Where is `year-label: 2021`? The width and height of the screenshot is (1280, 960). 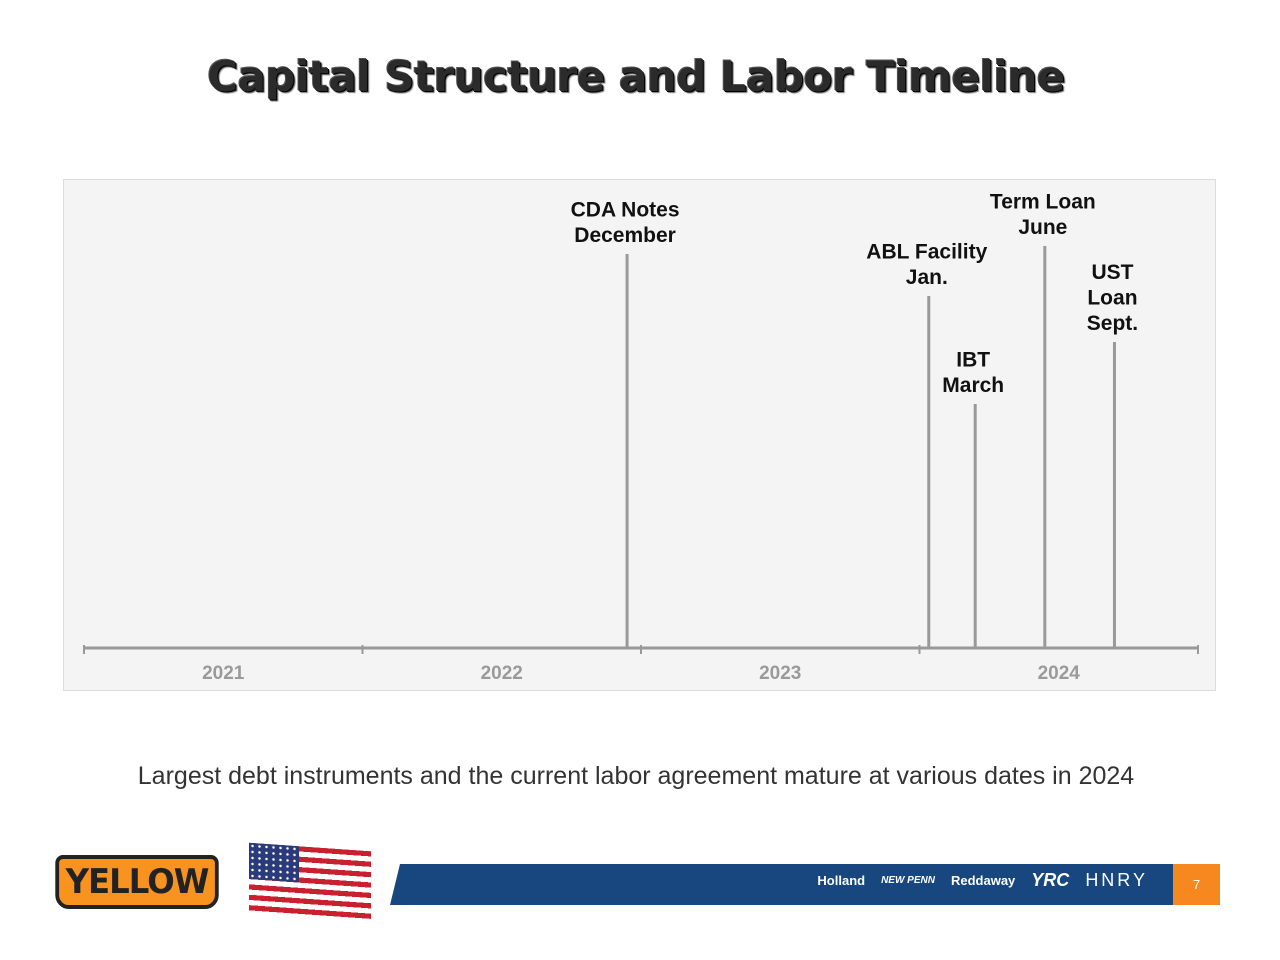
year-label: 2021 is located at coordinates (223, 673).